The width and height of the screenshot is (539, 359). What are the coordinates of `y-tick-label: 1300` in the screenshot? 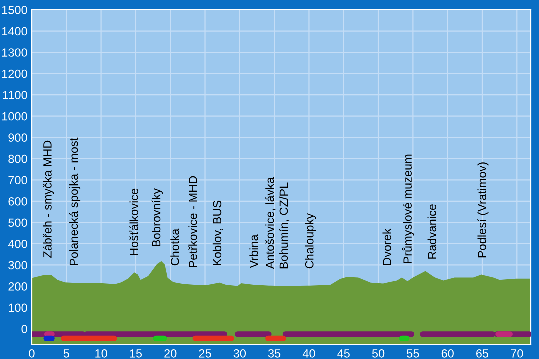 It's located at (15, 52).